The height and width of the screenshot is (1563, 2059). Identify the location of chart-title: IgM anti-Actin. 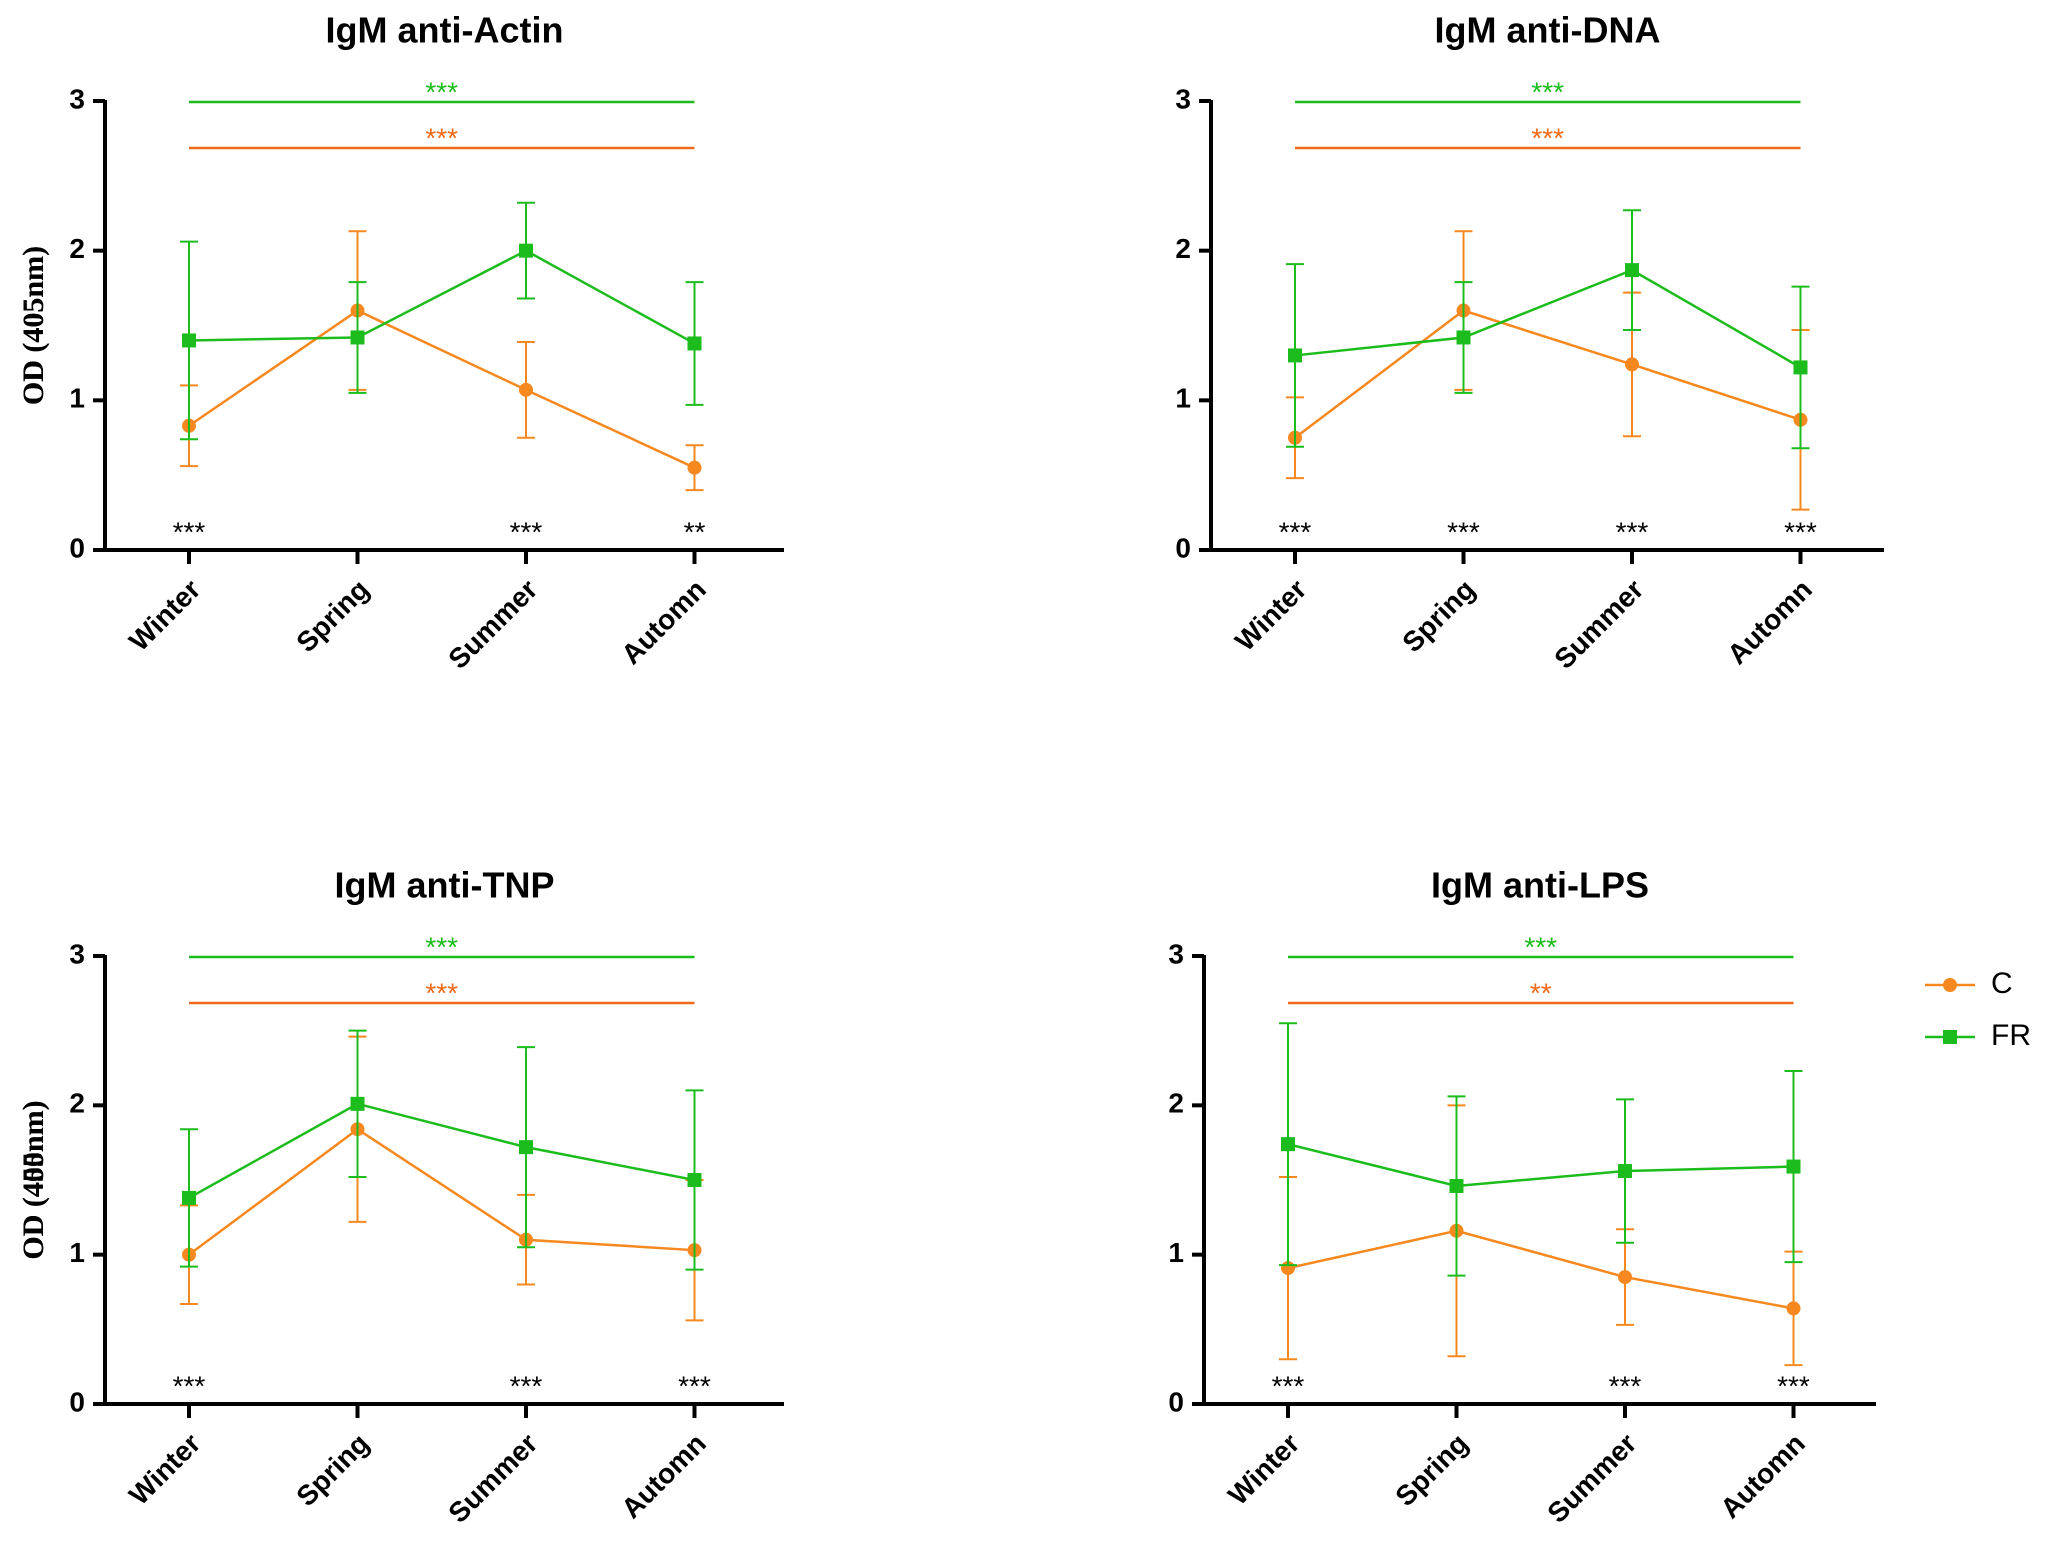
(445, 30).